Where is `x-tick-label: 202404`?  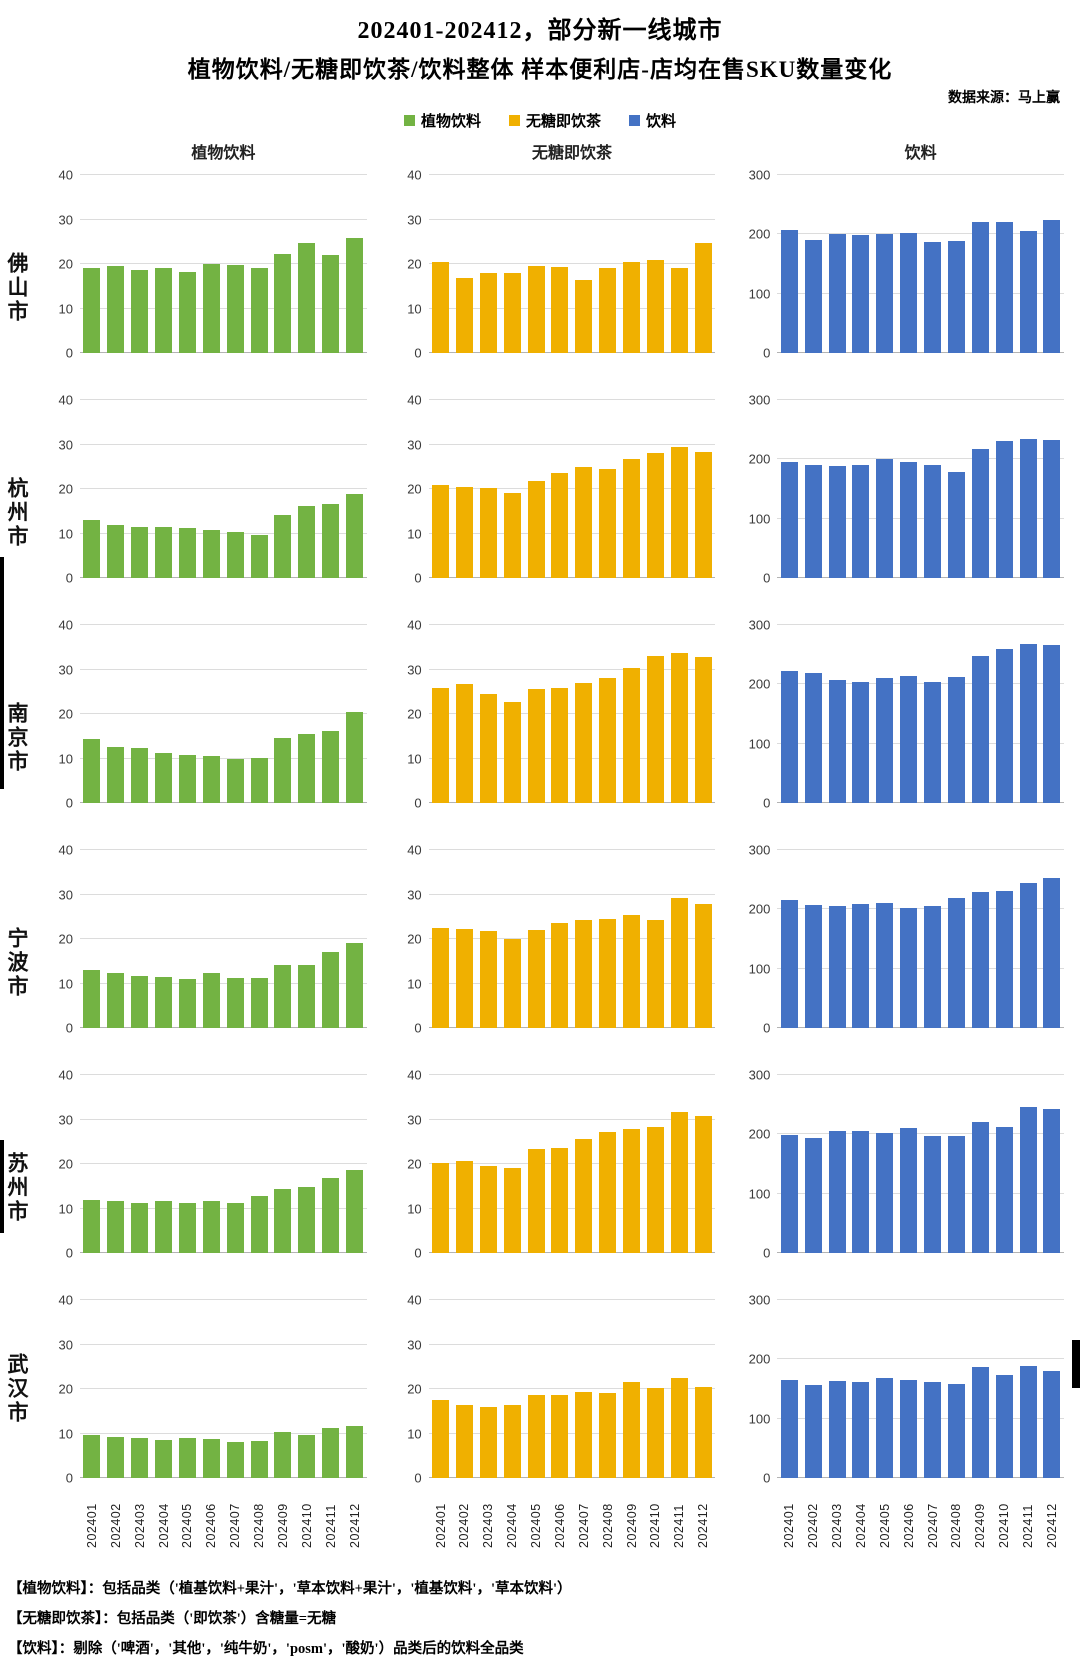
x-tick-label: 202404 is located at coordinates (163, 1525).